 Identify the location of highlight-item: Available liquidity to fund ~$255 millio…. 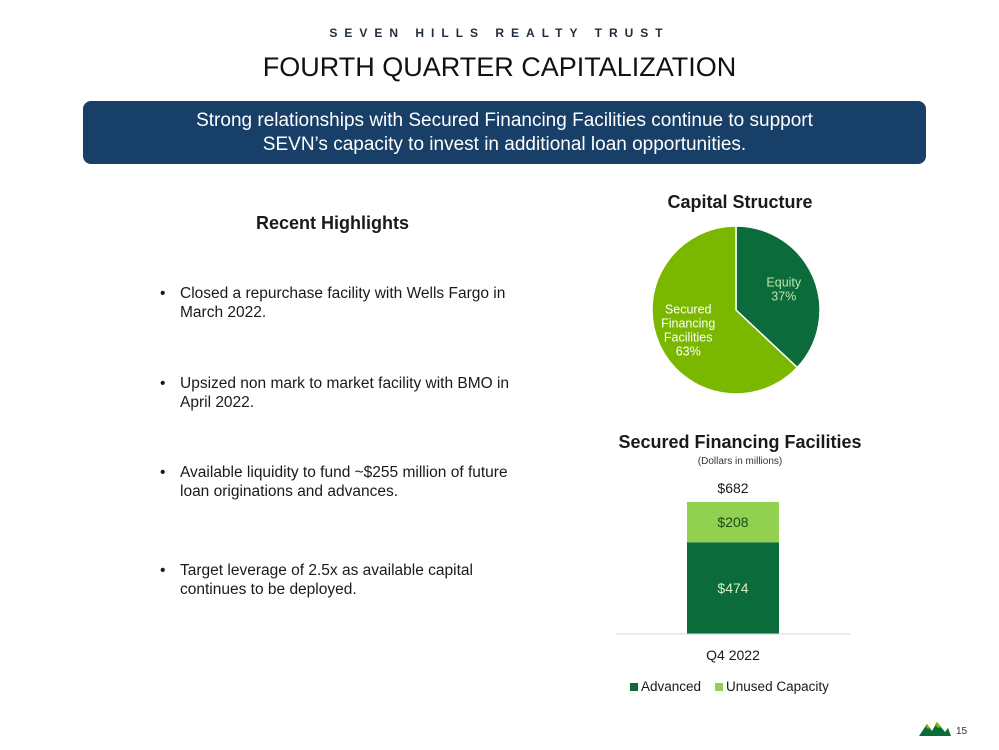
(345, 482).